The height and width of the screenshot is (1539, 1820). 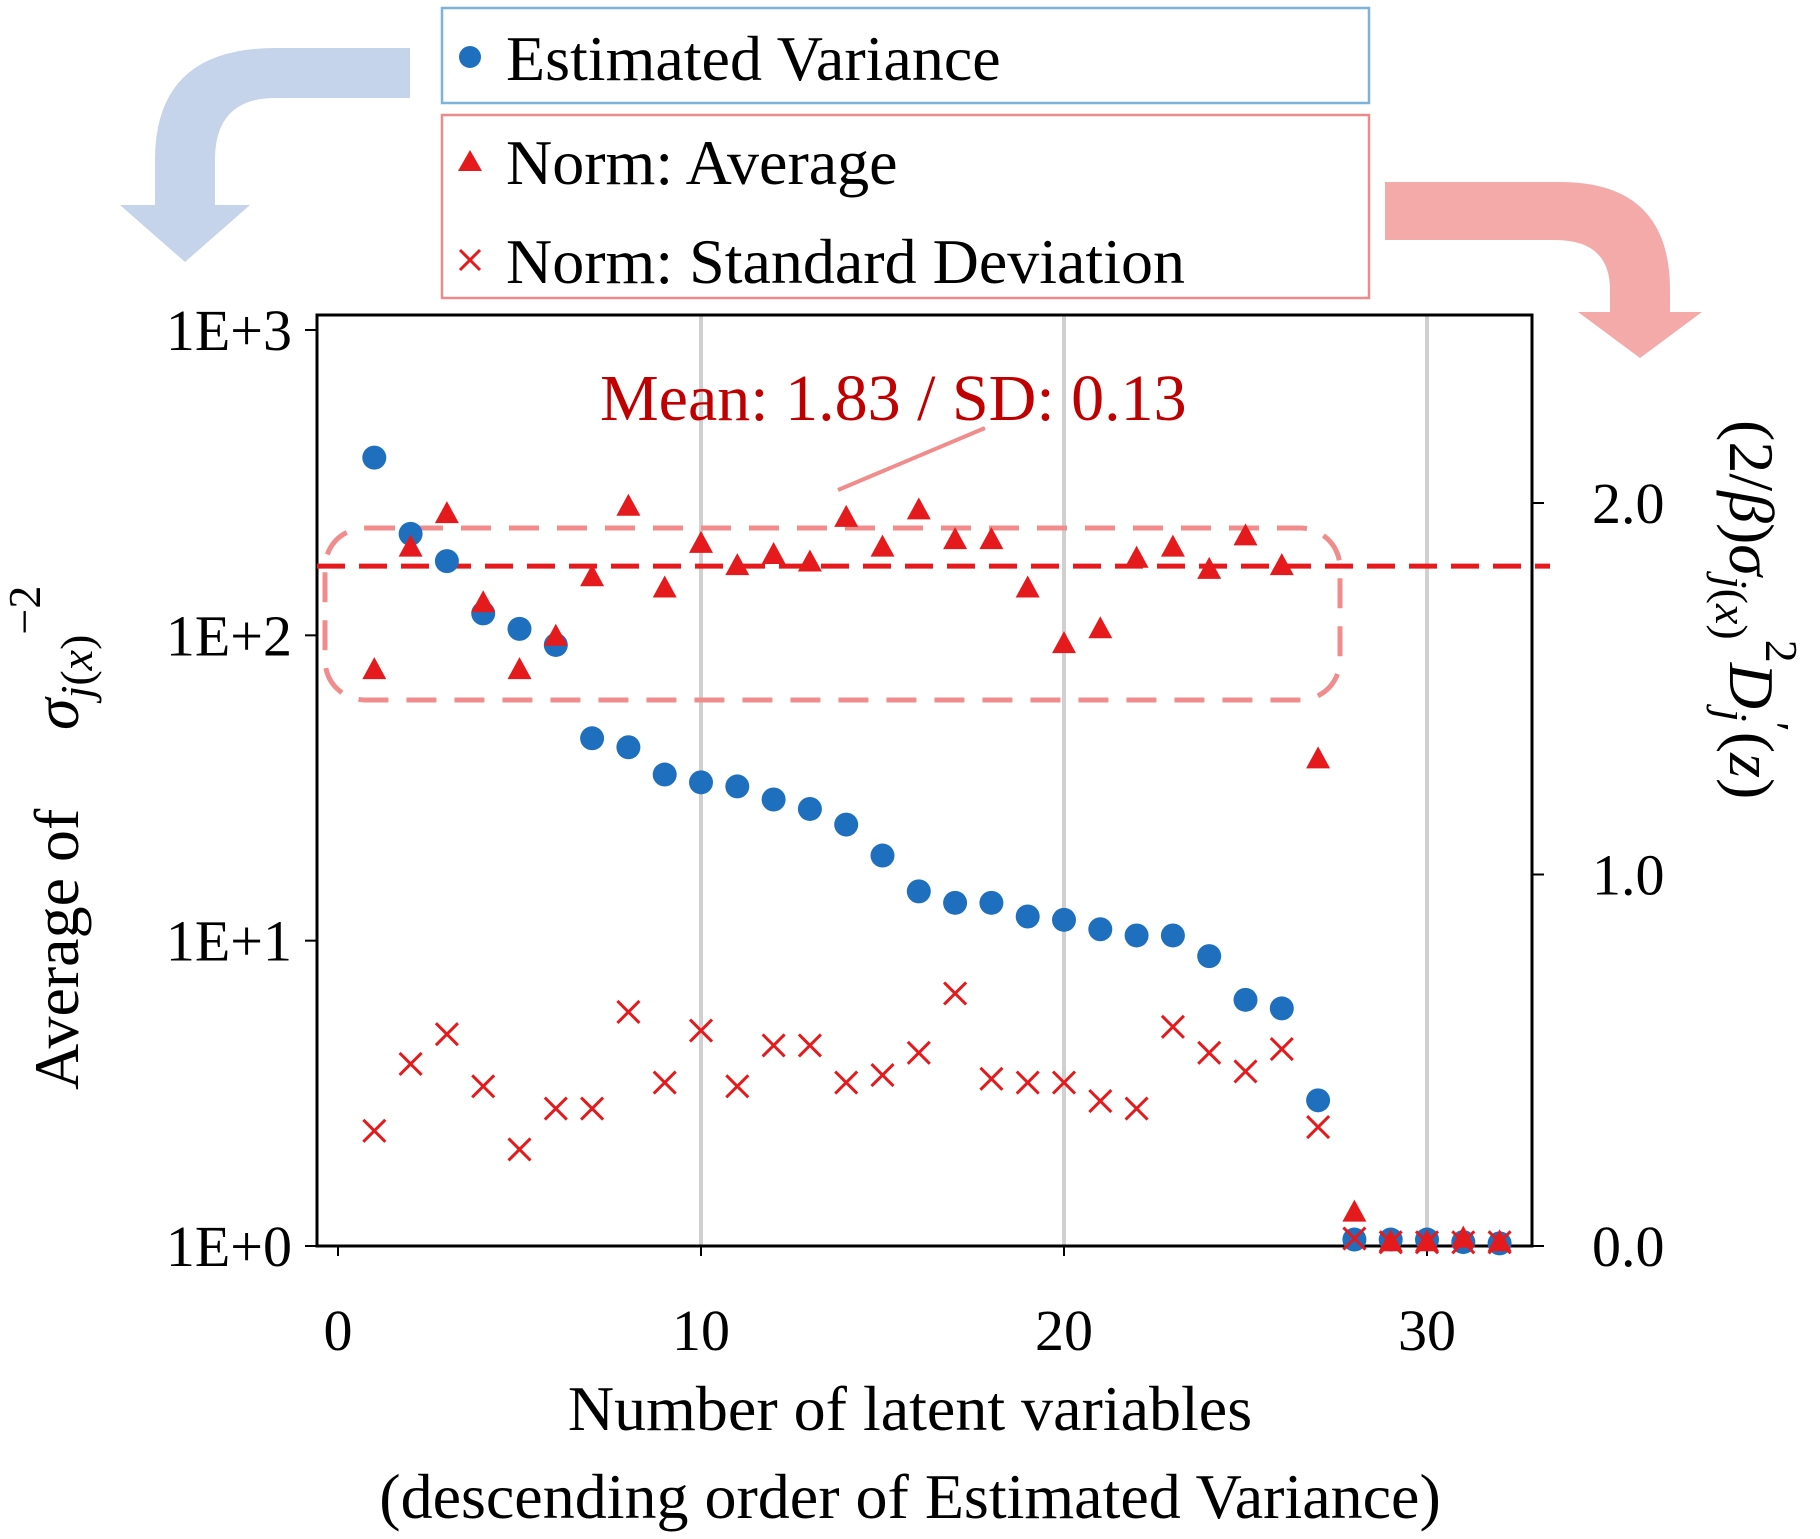 What do you see at coordinates (56, 949) in the screenshot?
I see `y-left-title-text: Average of` at bounding box center [56, 949].